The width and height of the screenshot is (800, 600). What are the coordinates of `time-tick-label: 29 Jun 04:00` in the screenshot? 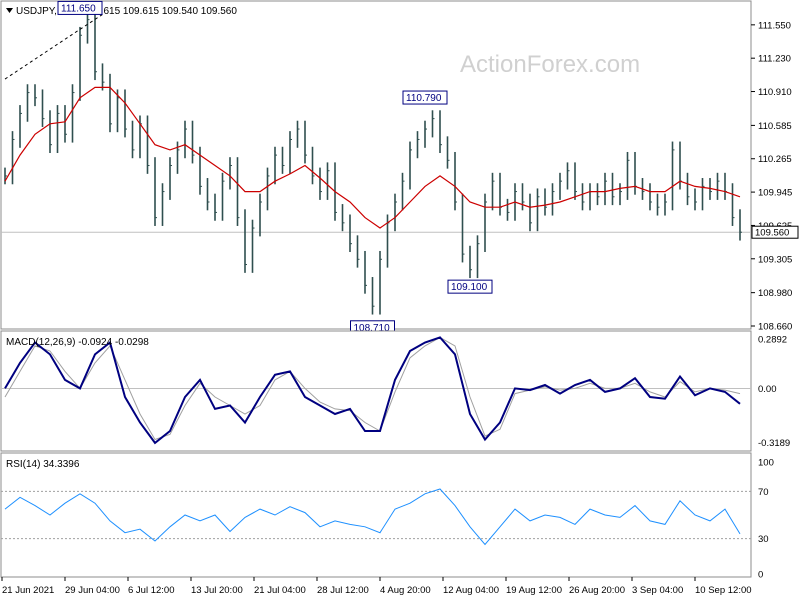 It's located at (92, 590).